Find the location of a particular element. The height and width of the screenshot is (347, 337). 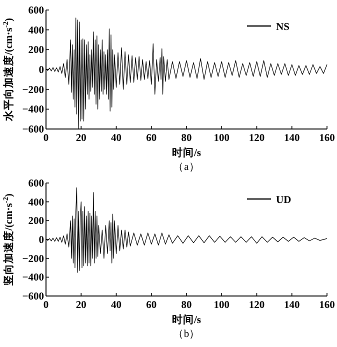

legend-label: UD is located at coordinates (284, 200).